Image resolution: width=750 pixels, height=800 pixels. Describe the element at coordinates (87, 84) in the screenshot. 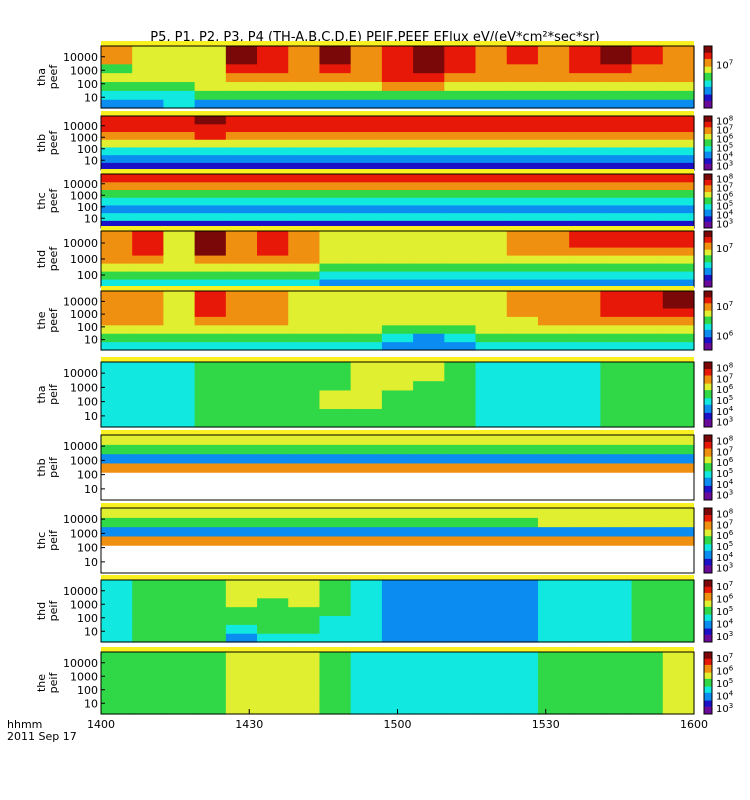

I see `y-tick-label: 100` at that location.